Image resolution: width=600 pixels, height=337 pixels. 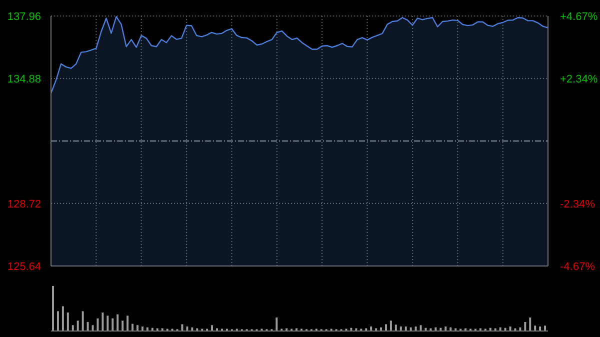 What do you see at coordinates (578, 267) in the screenshot?
I see `y2-tick-label: -4.67%` at bounding box center [578, 267].